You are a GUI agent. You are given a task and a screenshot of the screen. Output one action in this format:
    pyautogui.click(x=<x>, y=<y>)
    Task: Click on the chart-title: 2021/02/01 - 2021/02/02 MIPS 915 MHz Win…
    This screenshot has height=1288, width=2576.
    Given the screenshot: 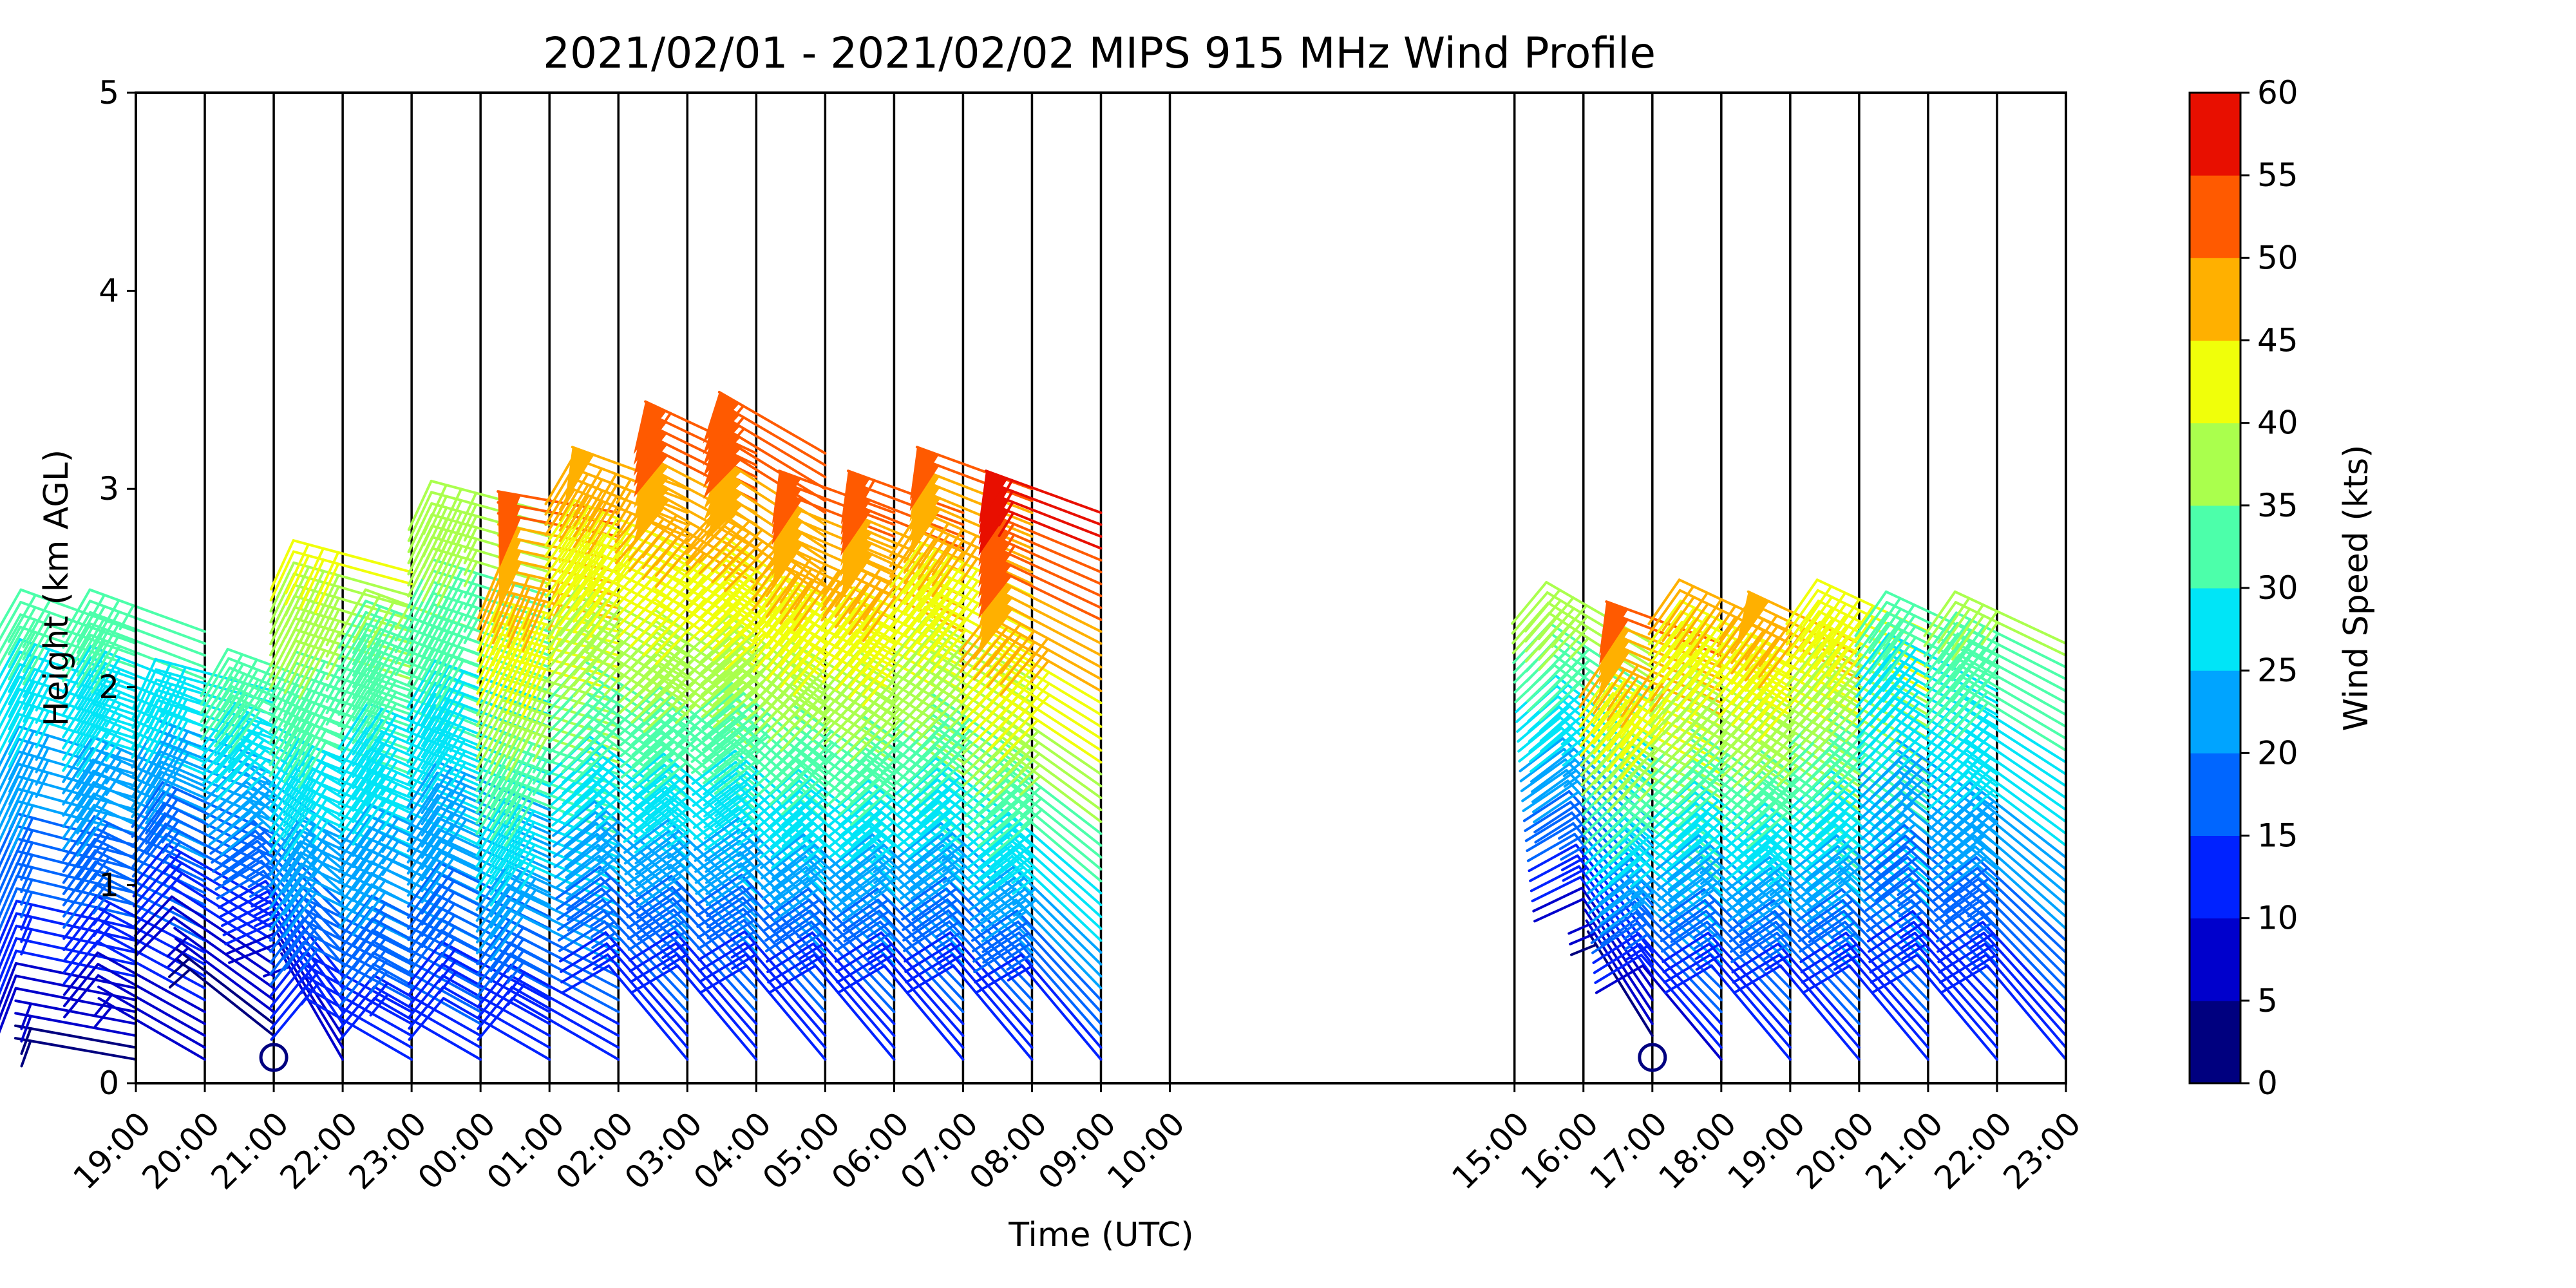 What is the action you would take?
    pyautogui.click(x=1099, y=53)
    